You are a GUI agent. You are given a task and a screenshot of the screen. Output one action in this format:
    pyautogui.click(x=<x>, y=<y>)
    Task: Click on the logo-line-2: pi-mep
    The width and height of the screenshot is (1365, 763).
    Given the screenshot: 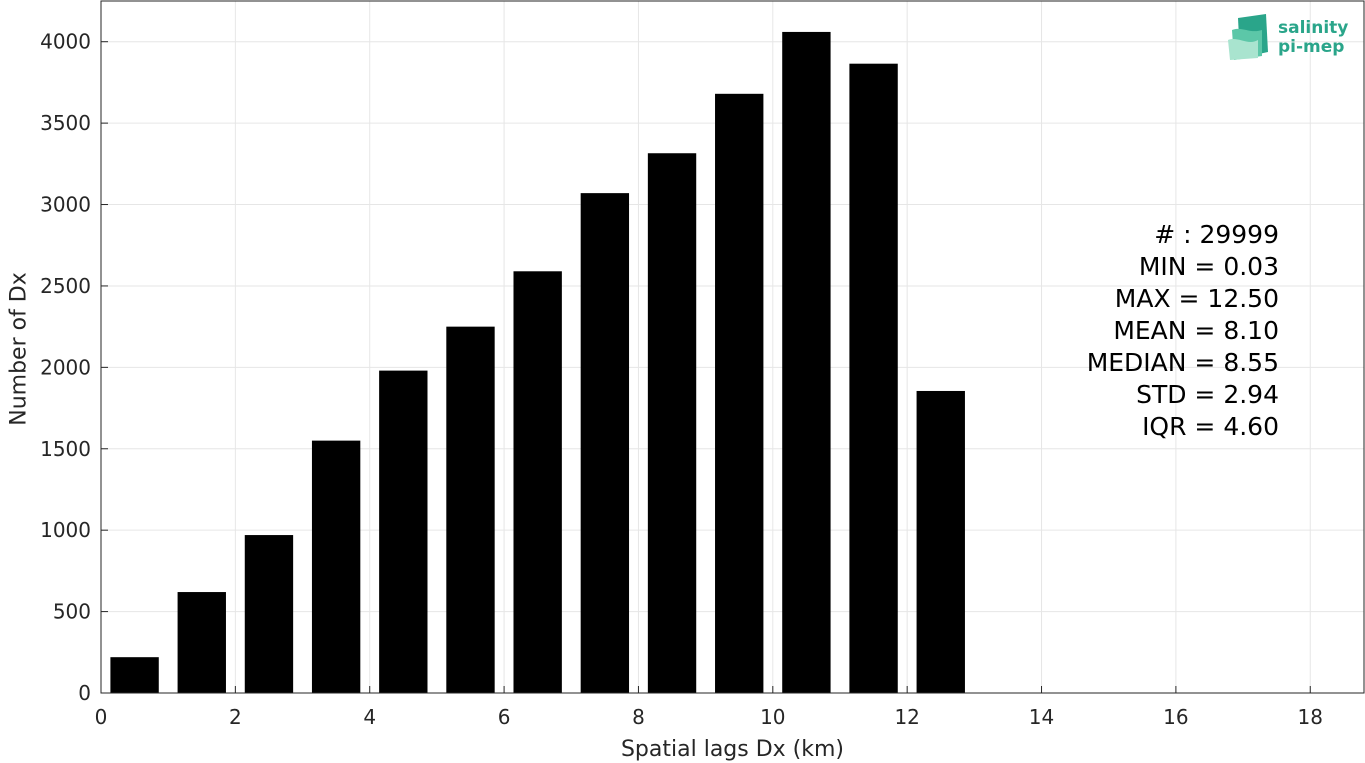 What is the action you would take?
    pyautogui.click(x=1311, y=47)
    